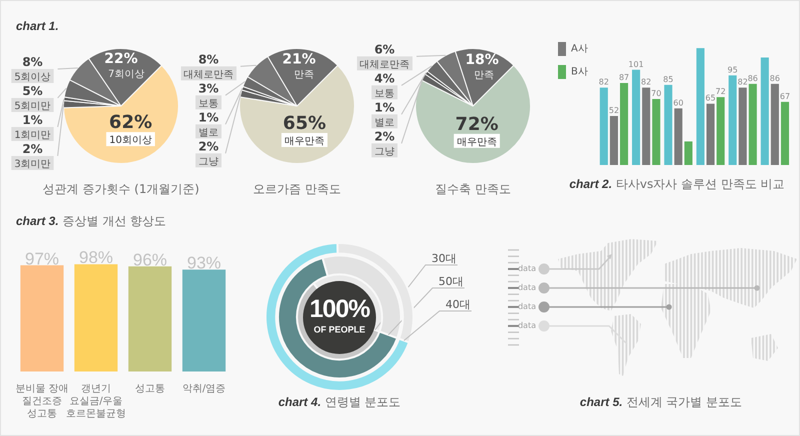 This screenshot has height=436, width=800. Describe the element at coordinates (733, 69) in the screenshot. I see `data-label: 95` at that location.